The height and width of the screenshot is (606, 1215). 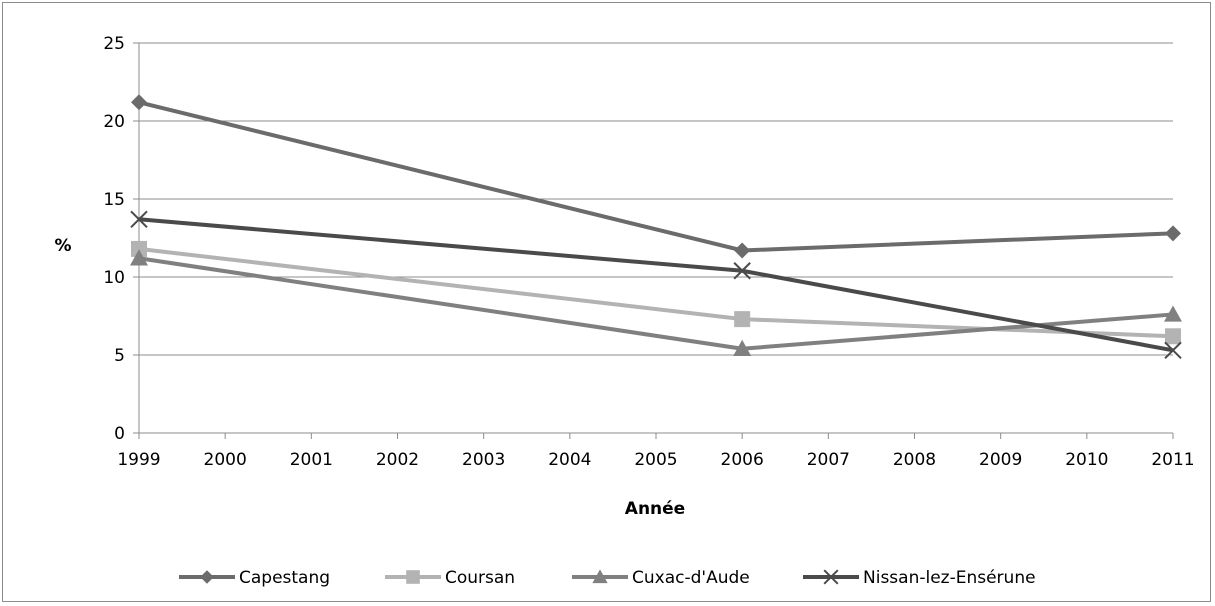 I want to click on legend-label: Capestang, so click(x=284, y=578).